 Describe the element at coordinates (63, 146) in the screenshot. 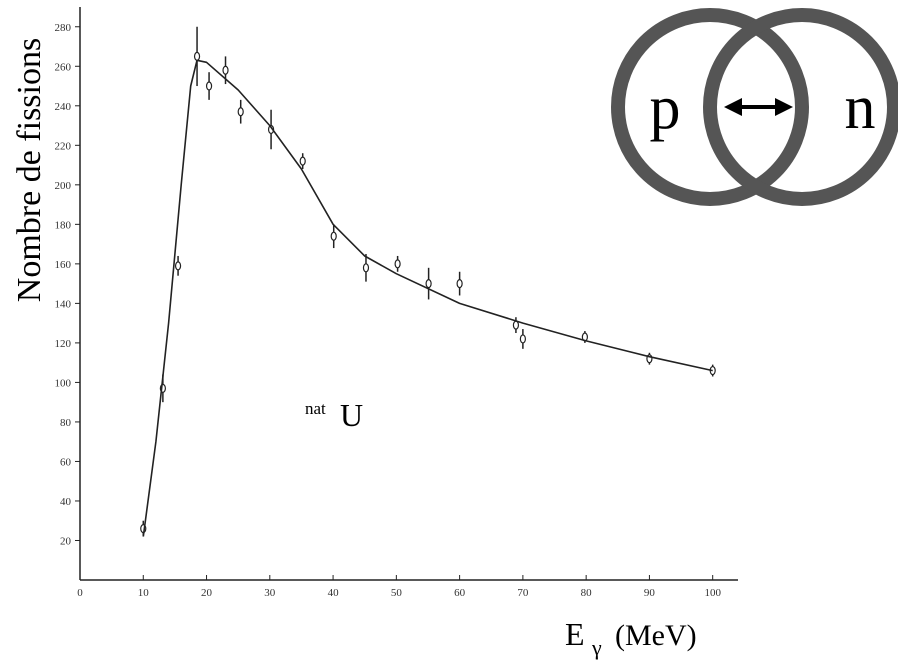

I see `y-tick-label: 220` at that location.